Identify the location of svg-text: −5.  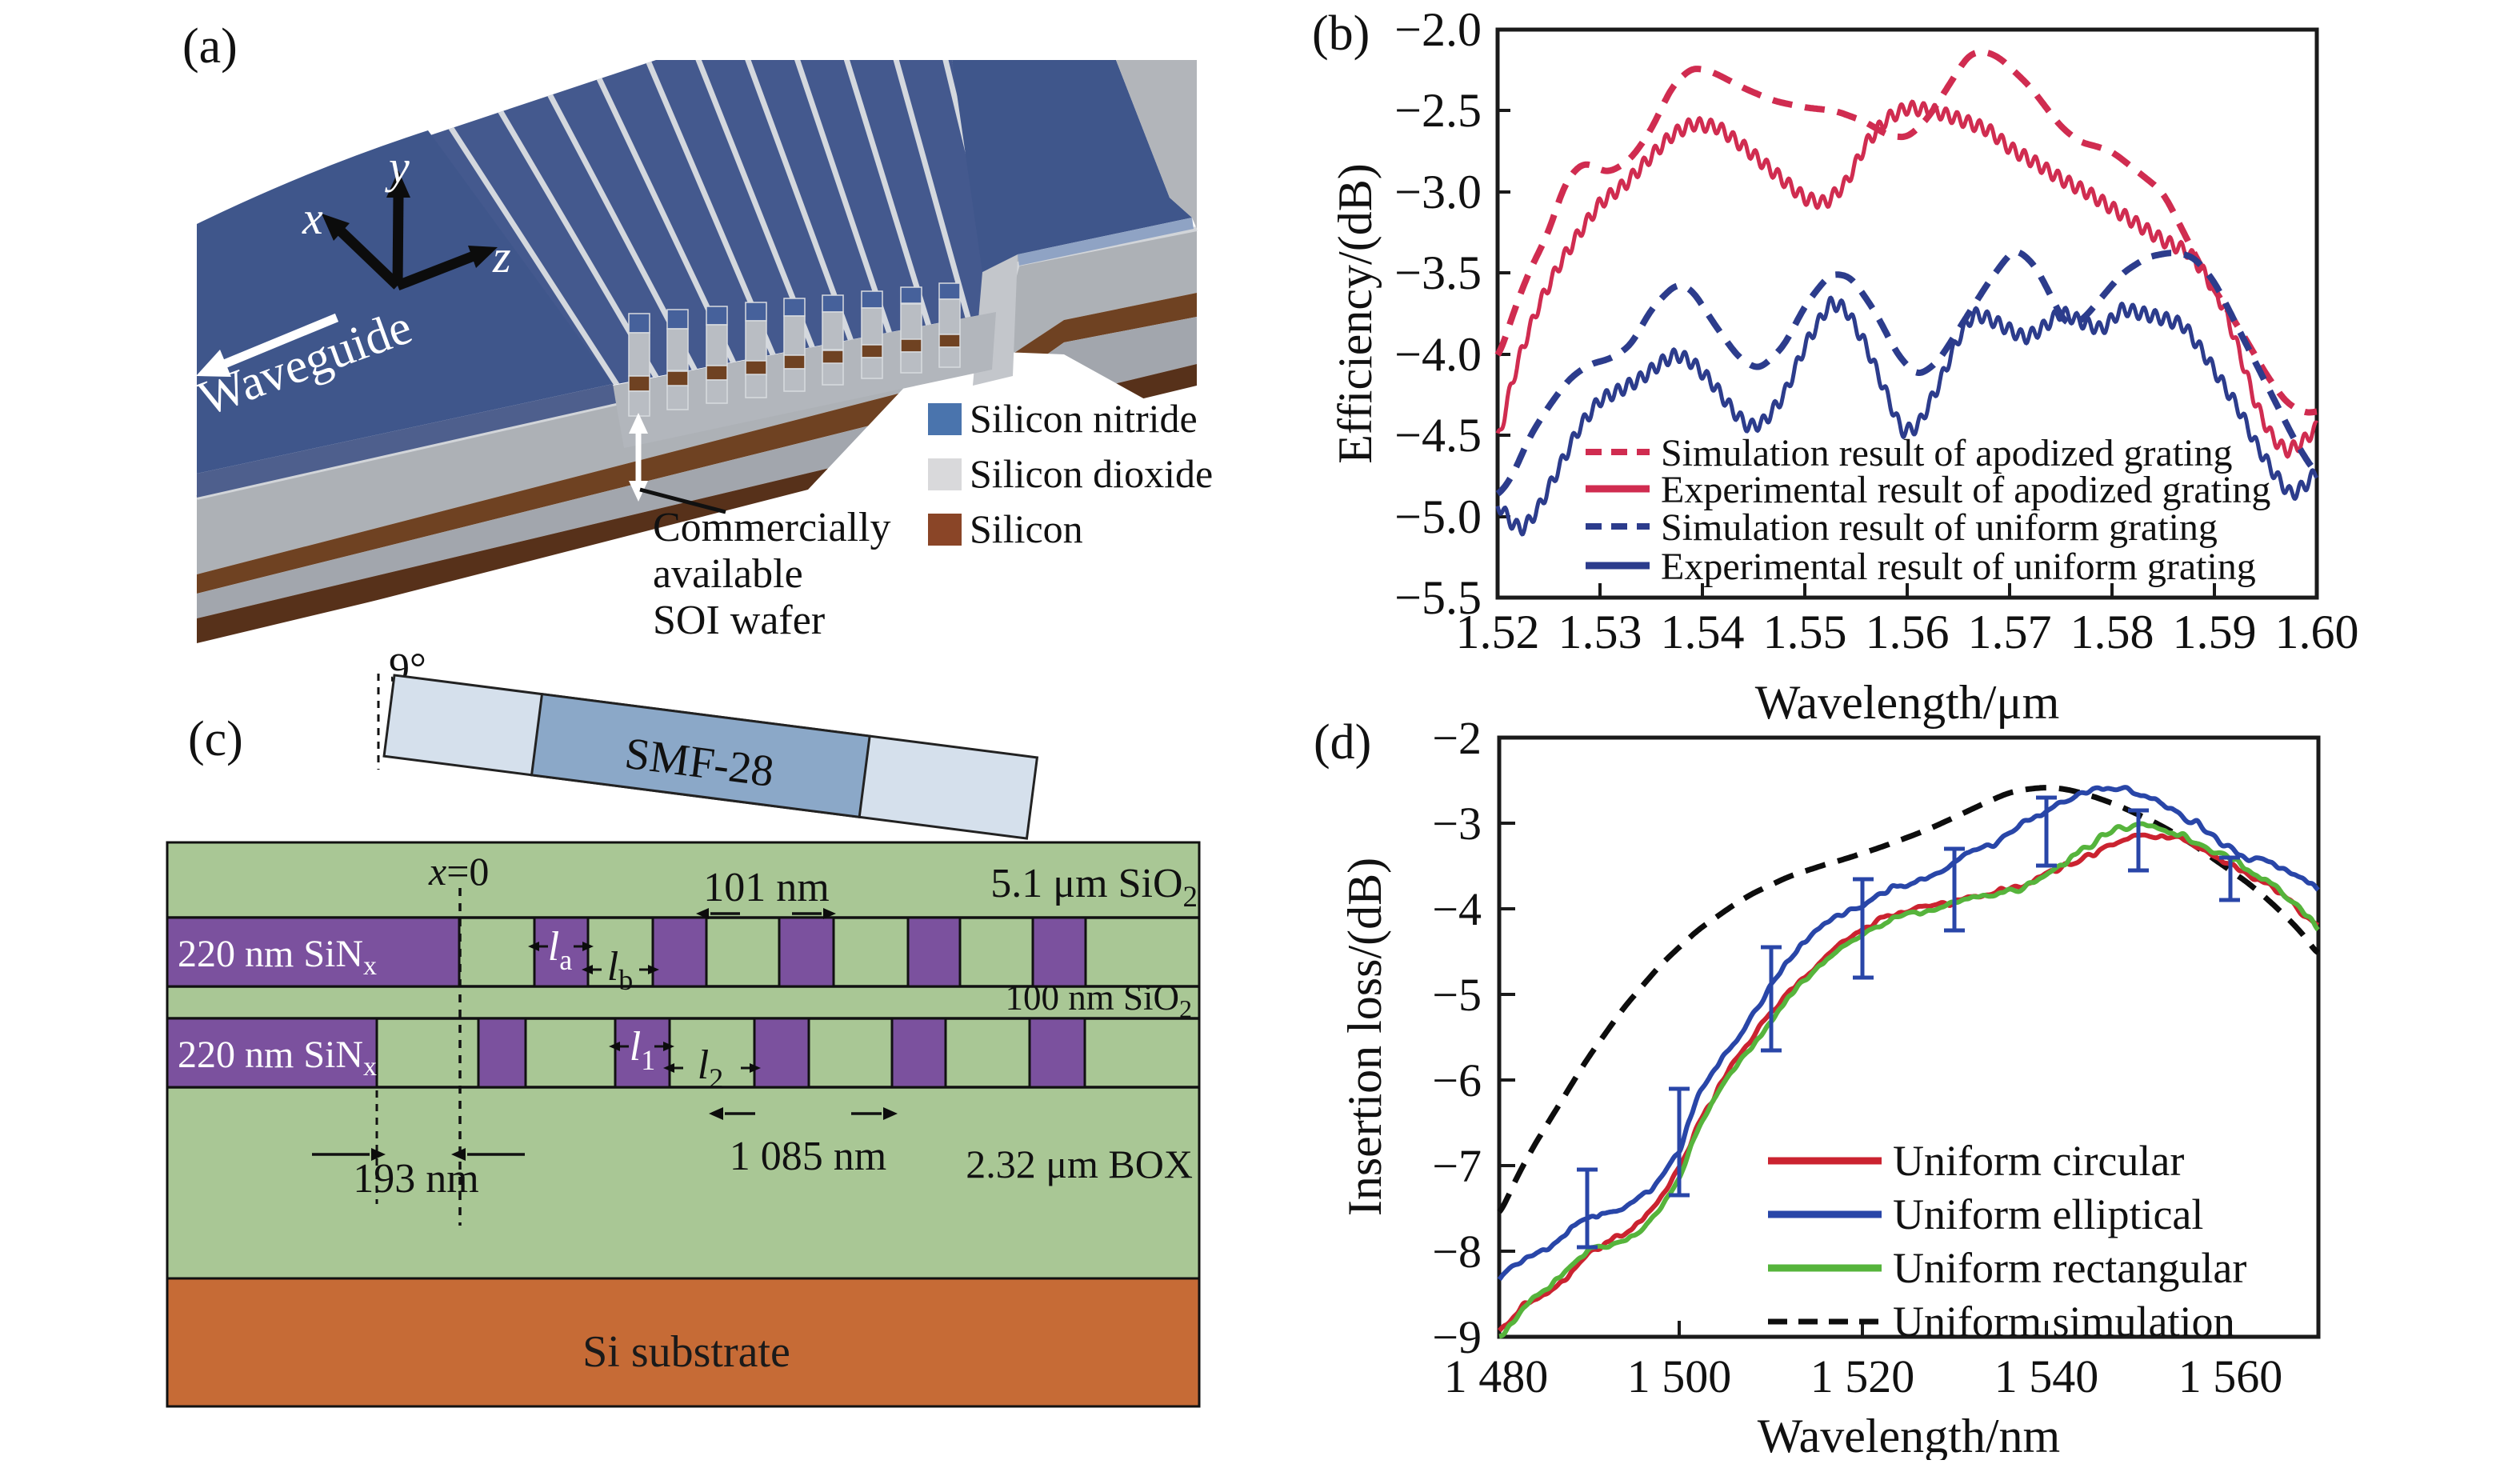
(1457, 995).